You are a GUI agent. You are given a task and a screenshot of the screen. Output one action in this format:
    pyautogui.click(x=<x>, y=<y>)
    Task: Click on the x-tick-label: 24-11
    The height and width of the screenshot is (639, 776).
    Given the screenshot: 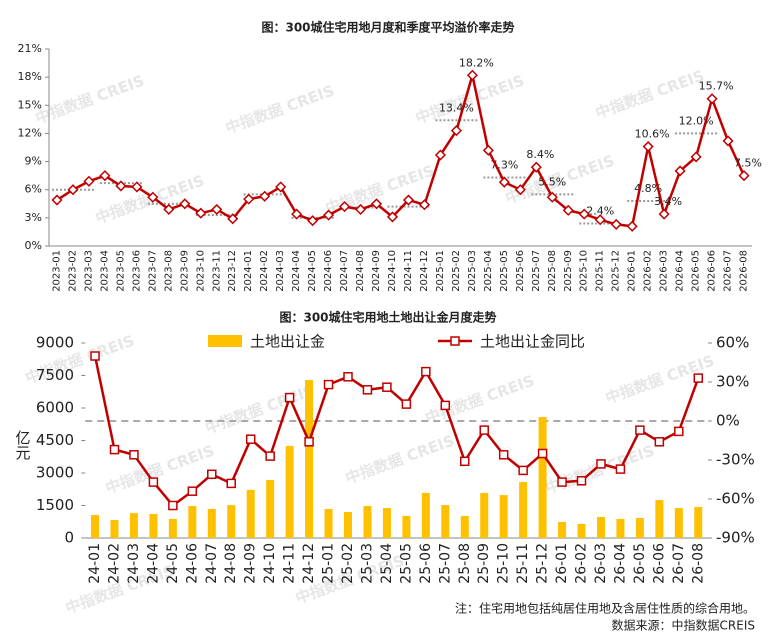 What is the action you would take?
    pyautogui.click(x=290, y=563)
    